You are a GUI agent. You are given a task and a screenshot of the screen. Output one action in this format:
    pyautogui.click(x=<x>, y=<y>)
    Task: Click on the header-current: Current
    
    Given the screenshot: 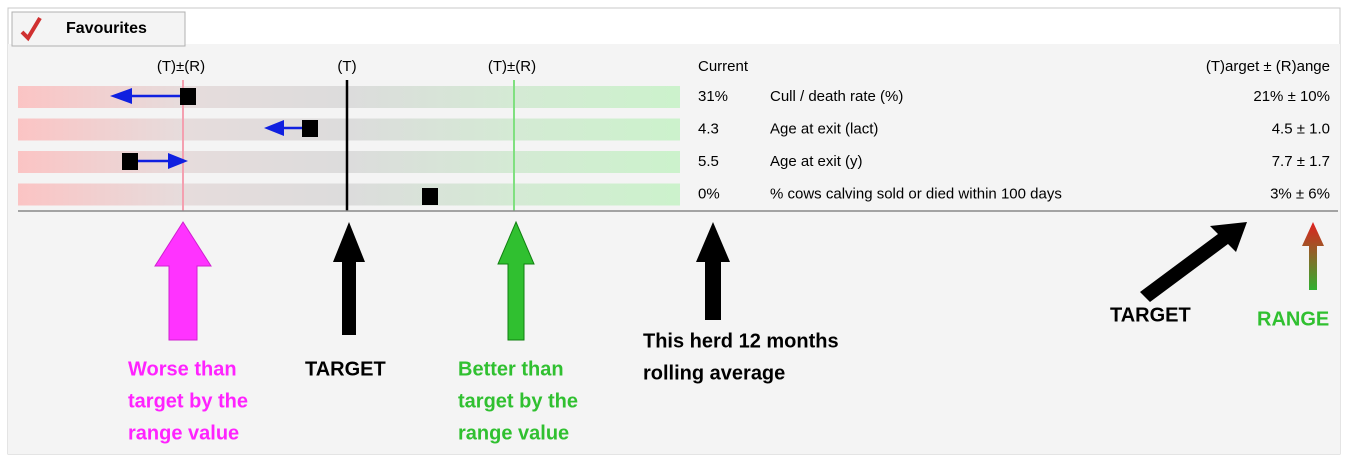 What is the action you would take?
    pyautogui.click(x=723, y=66)
    